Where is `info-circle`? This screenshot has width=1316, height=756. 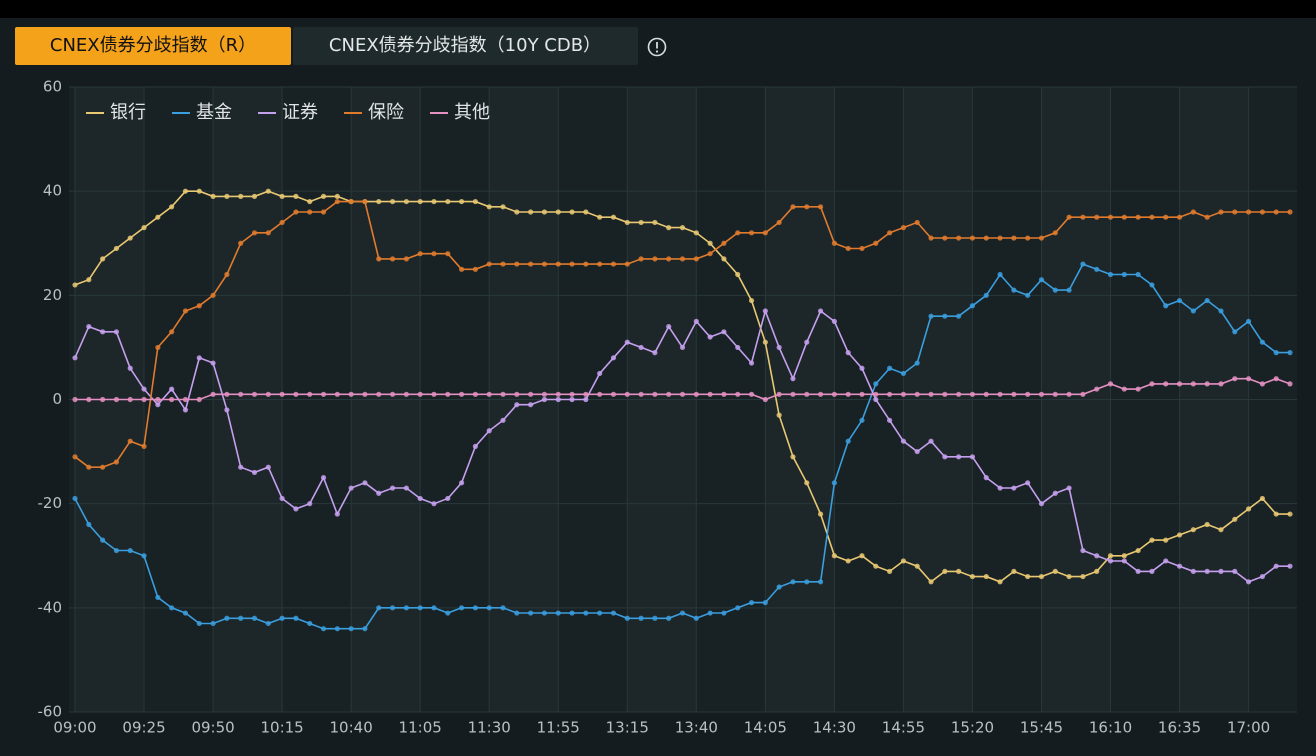
info-circle is located at coordinates (657, 47).